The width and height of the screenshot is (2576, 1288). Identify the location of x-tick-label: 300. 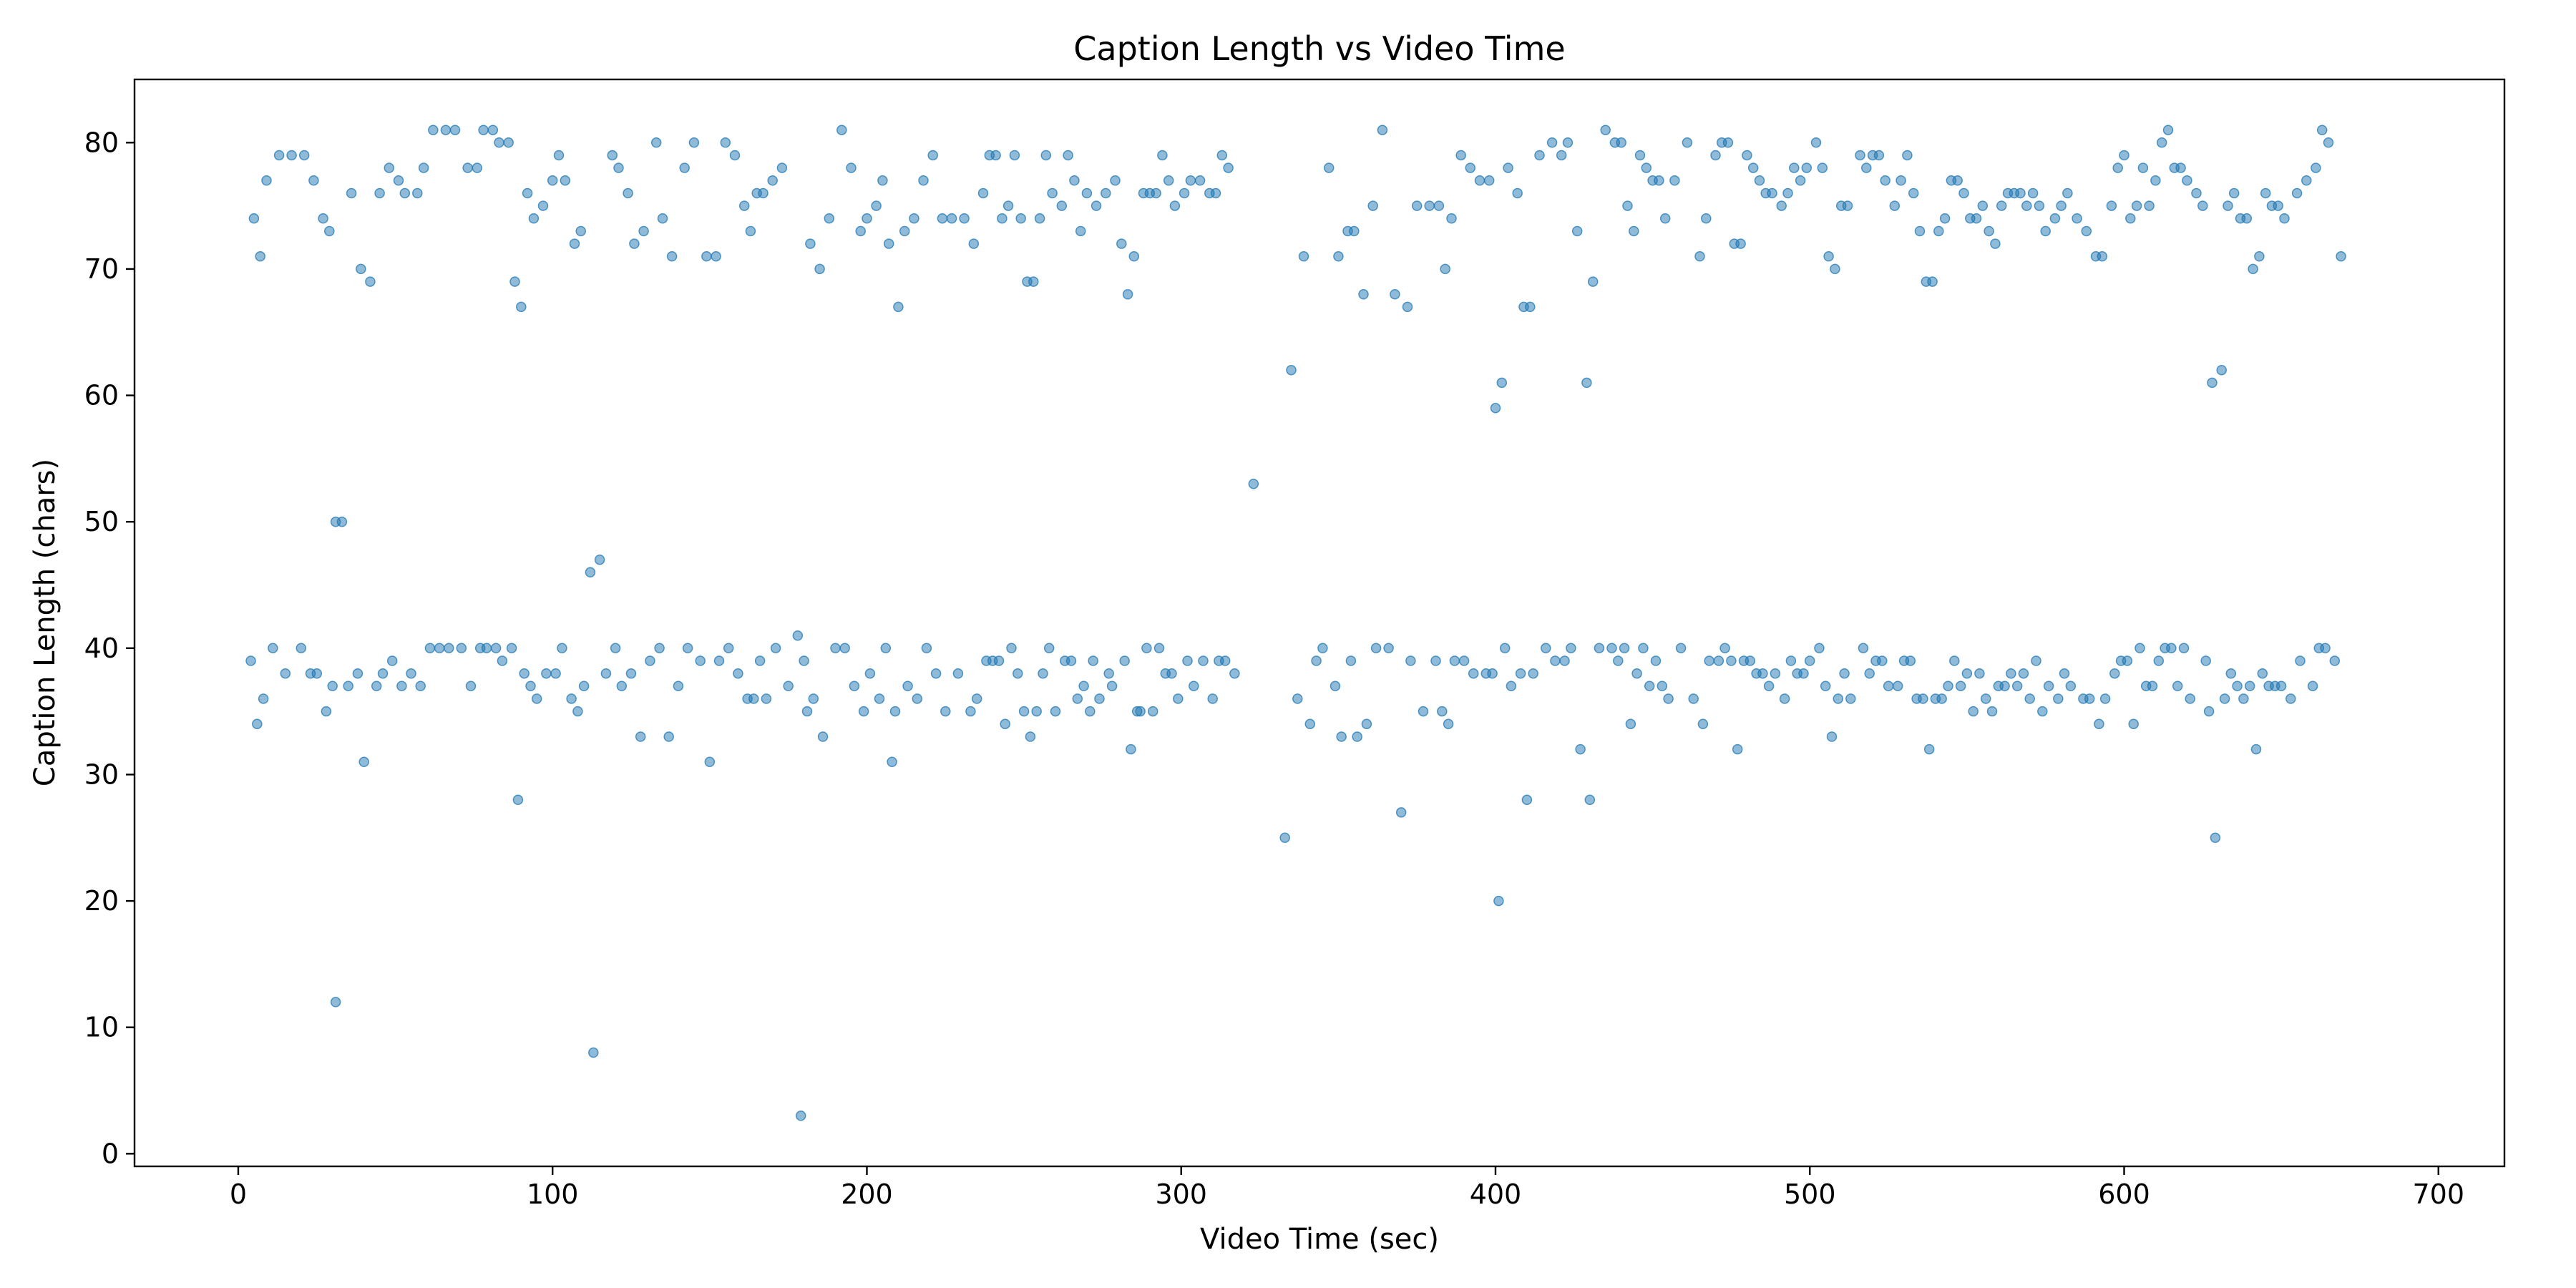
(1181, 1194).